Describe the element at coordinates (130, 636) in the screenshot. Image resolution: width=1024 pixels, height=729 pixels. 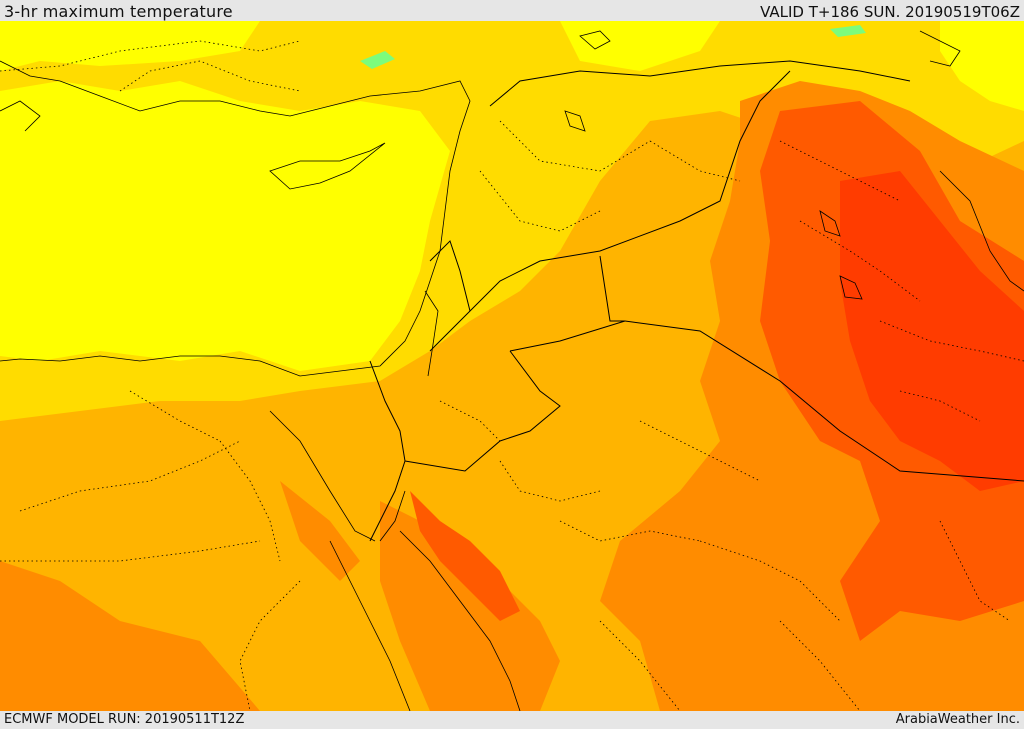
I see `temperature-field-orange-sw` at that location.